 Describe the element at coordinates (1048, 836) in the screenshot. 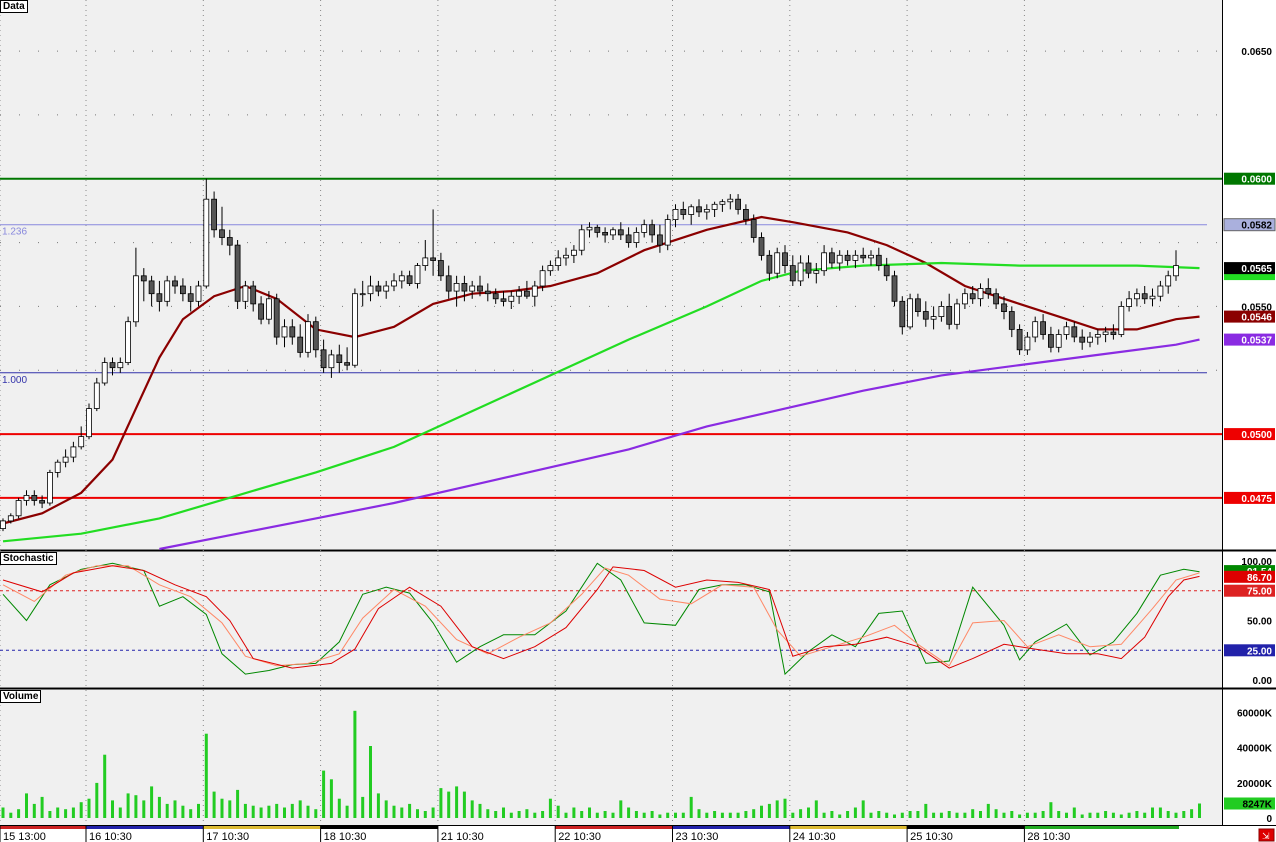

I see `x-axis-label: 28 10:30` at that location.